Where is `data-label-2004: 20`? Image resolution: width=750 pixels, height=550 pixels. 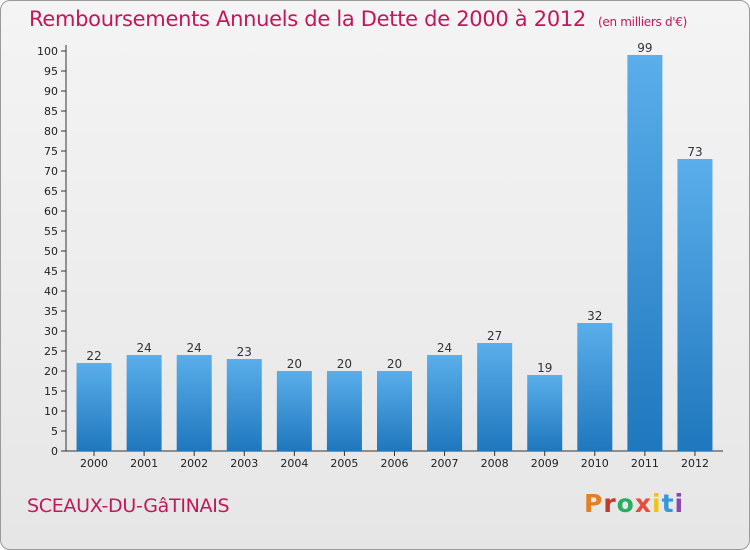 data-label-2004: 20 is located at coordinates (294, 364).